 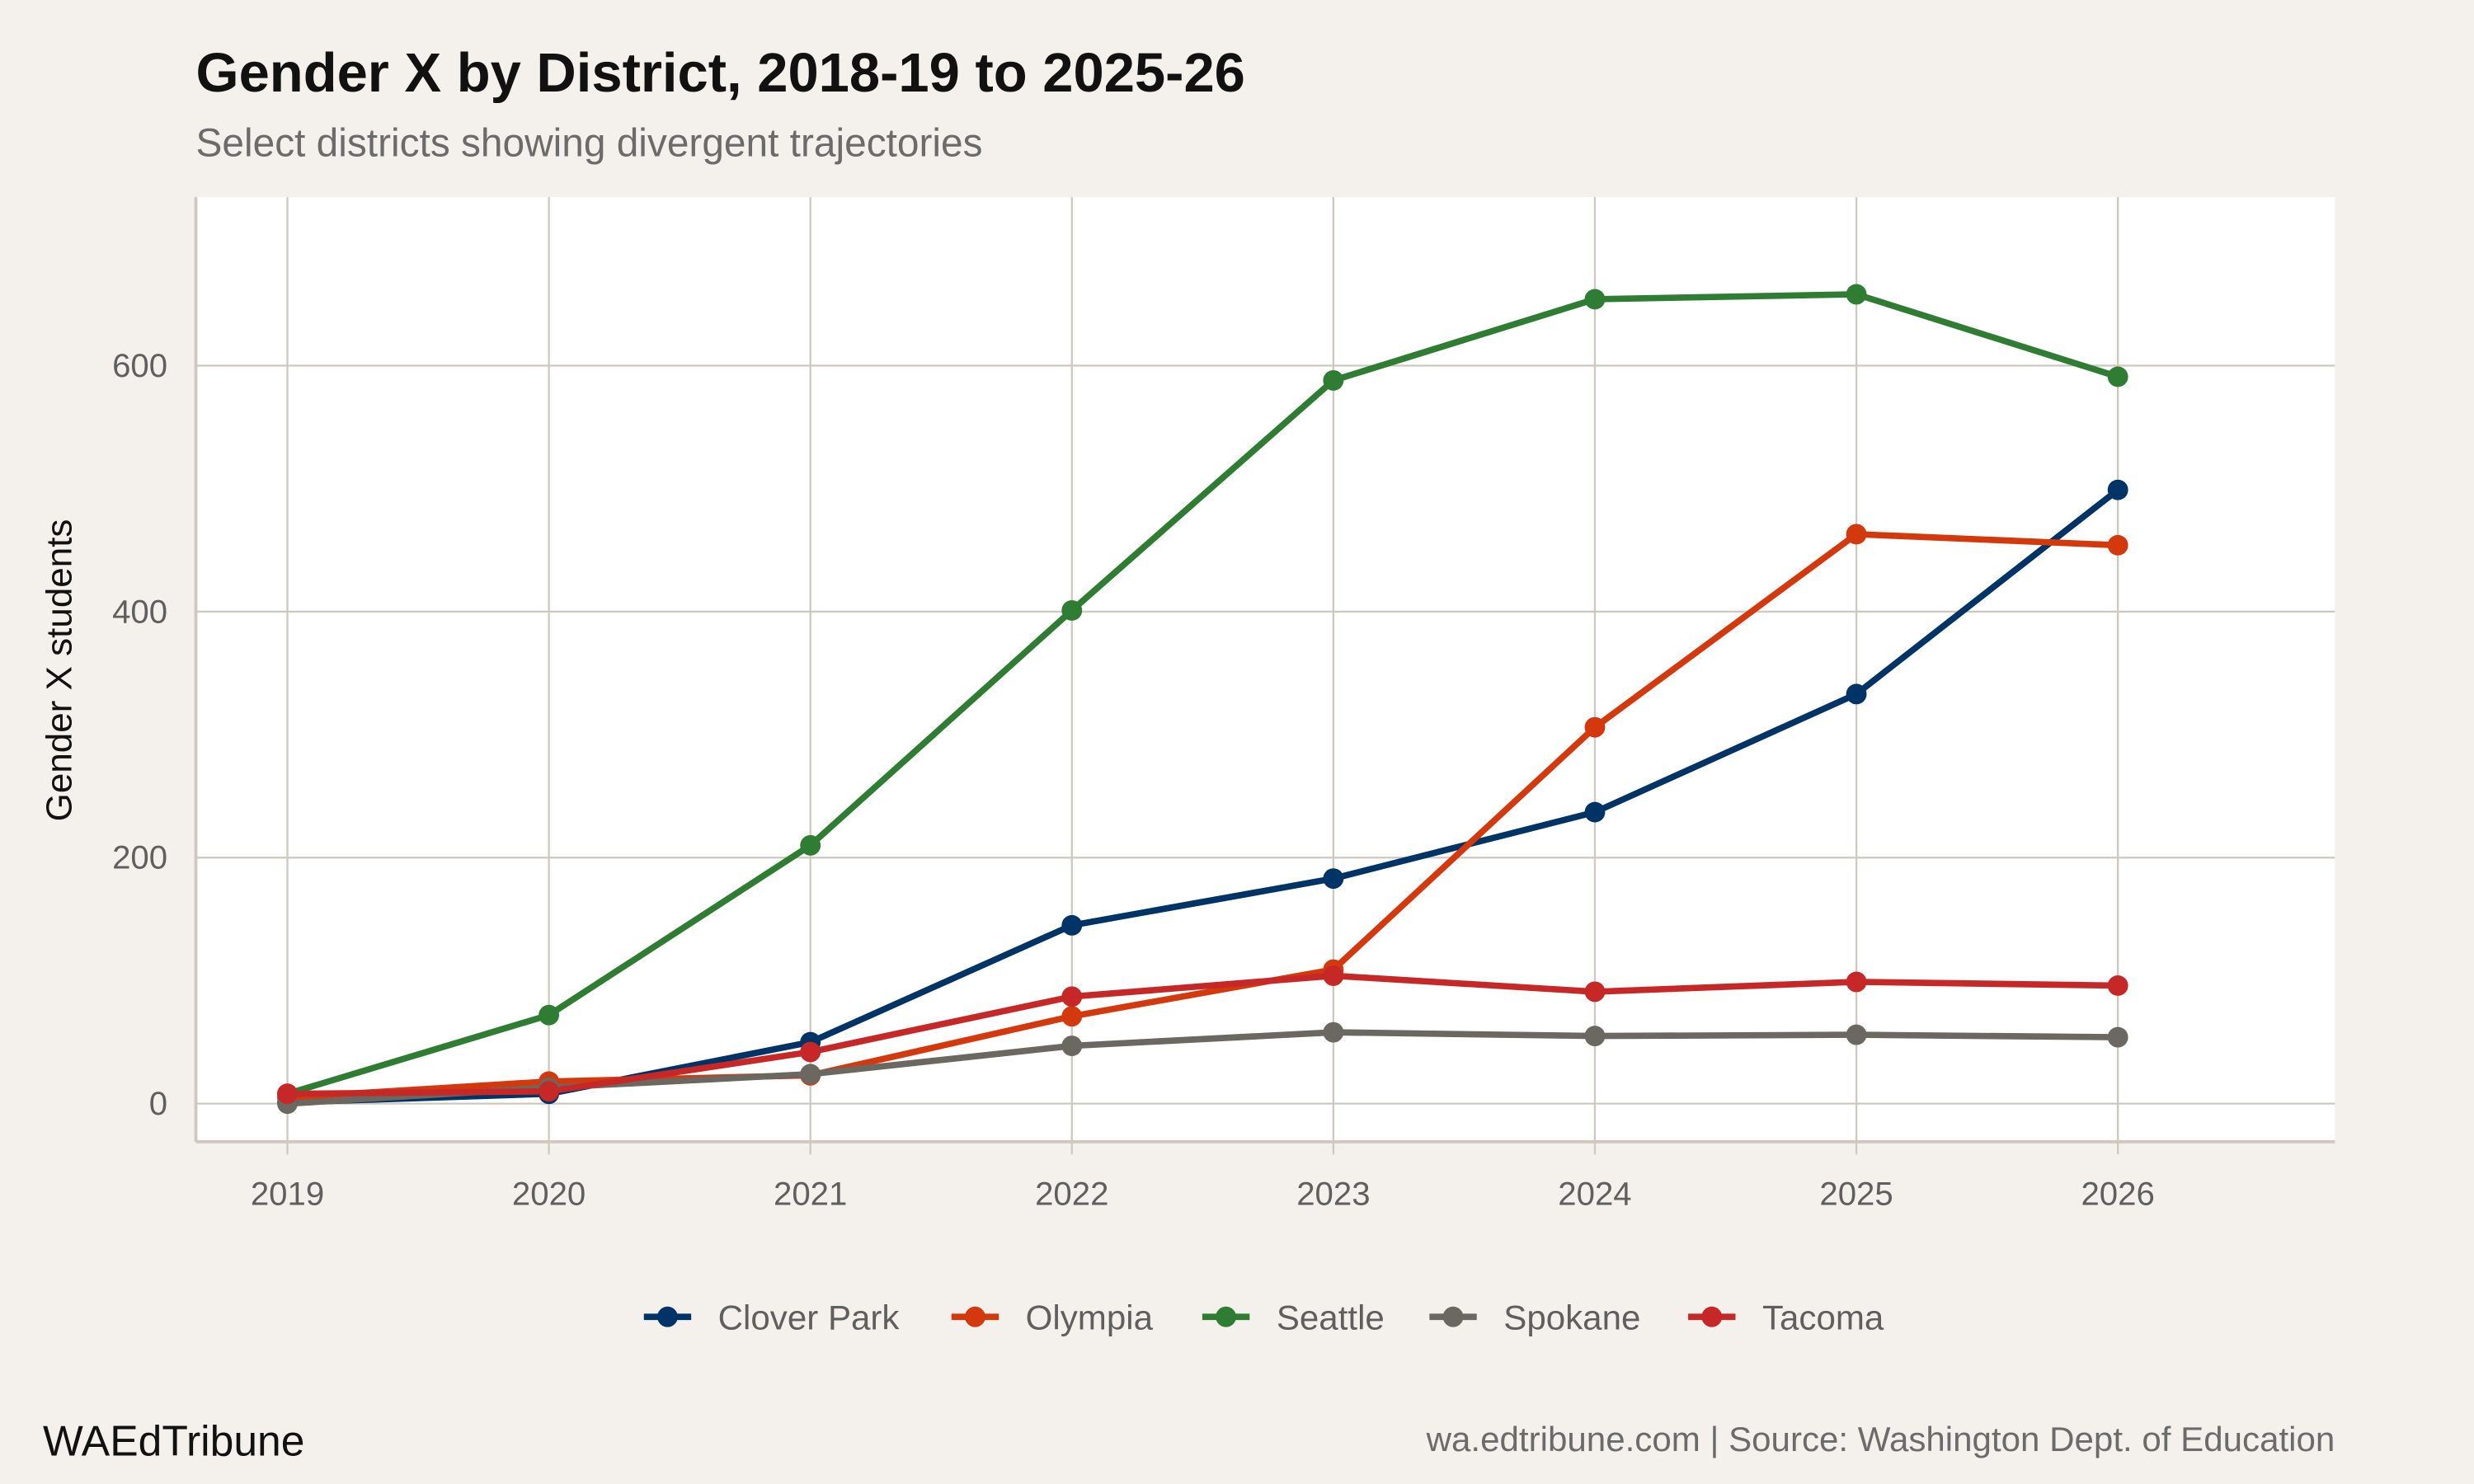 I want to click on legend-item: Spokane, so click(x=1534, y=1317).